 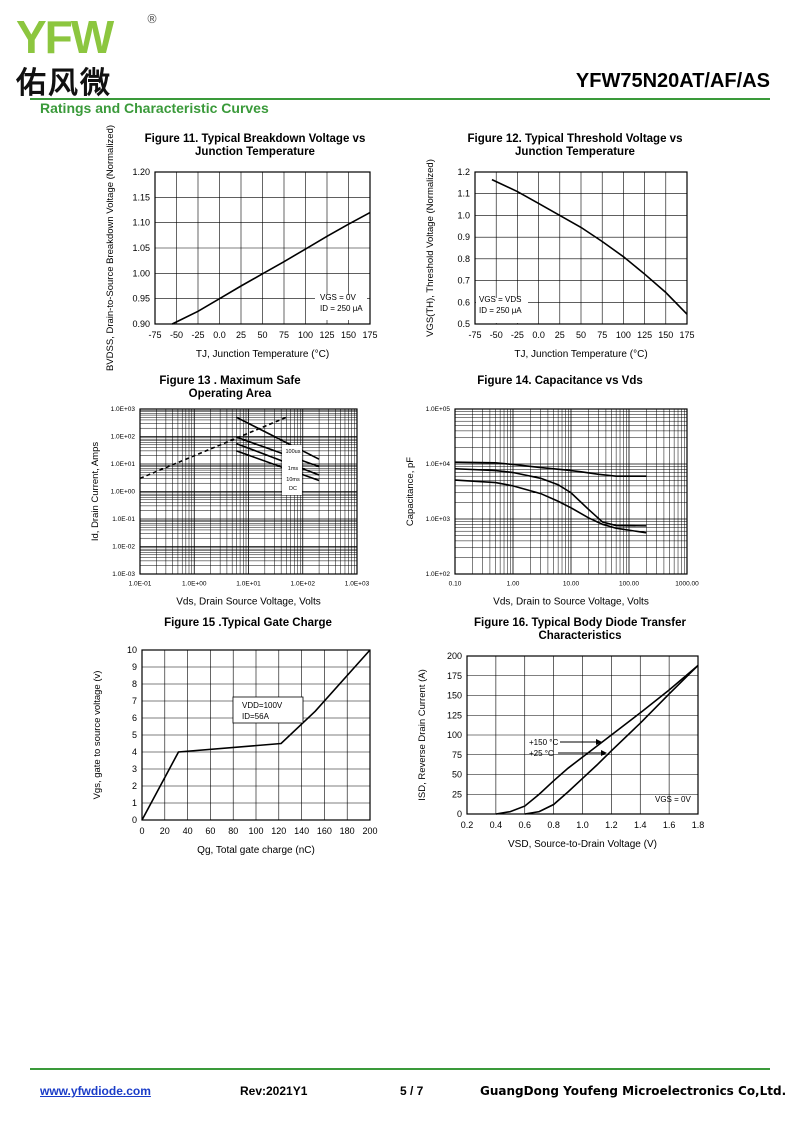 What do you see at coordinates (463, 281) in the screenshot?
I see `fig12-ytick-label: 0.7` at bounding box center [463, 281].